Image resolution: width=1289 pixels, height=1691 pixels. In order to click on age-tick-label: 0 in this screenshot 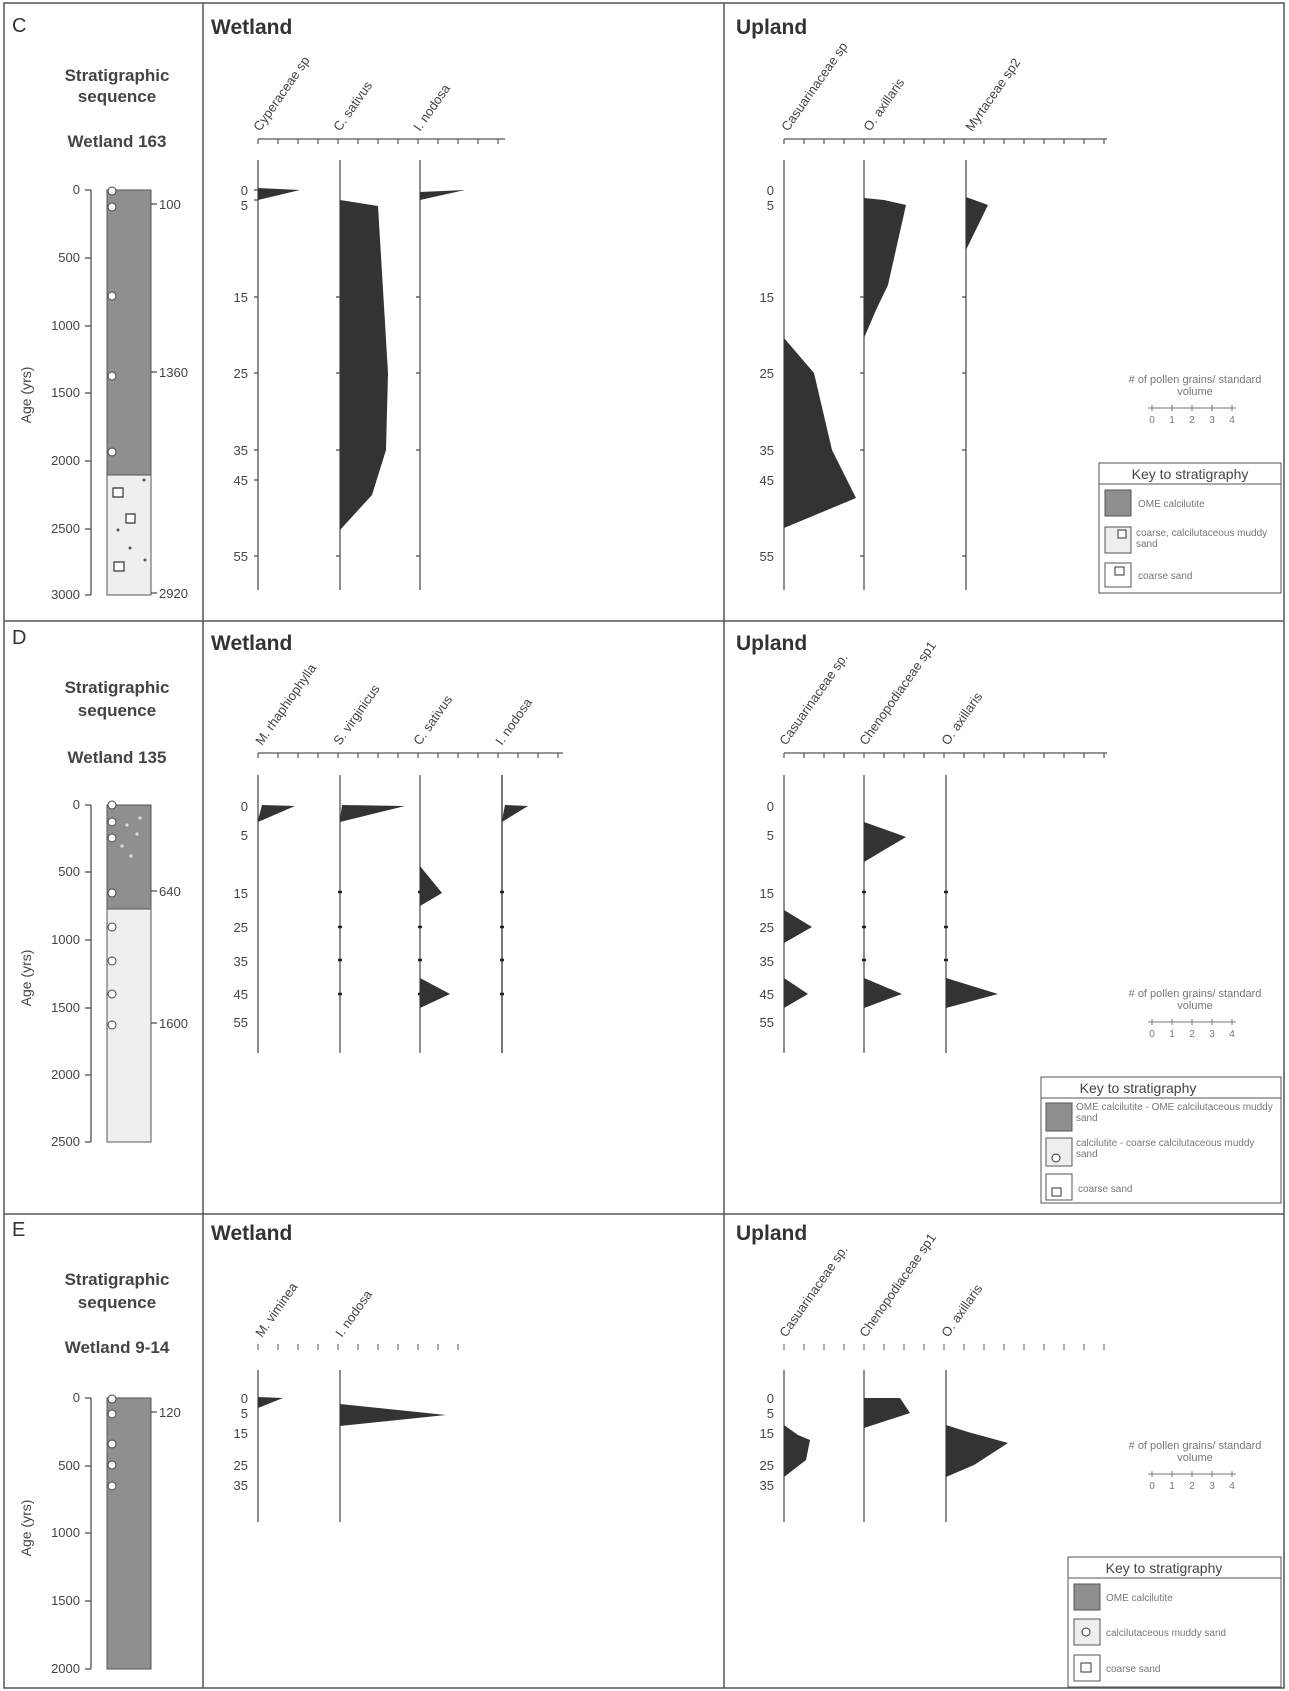, I will do `click(76, 189)`.